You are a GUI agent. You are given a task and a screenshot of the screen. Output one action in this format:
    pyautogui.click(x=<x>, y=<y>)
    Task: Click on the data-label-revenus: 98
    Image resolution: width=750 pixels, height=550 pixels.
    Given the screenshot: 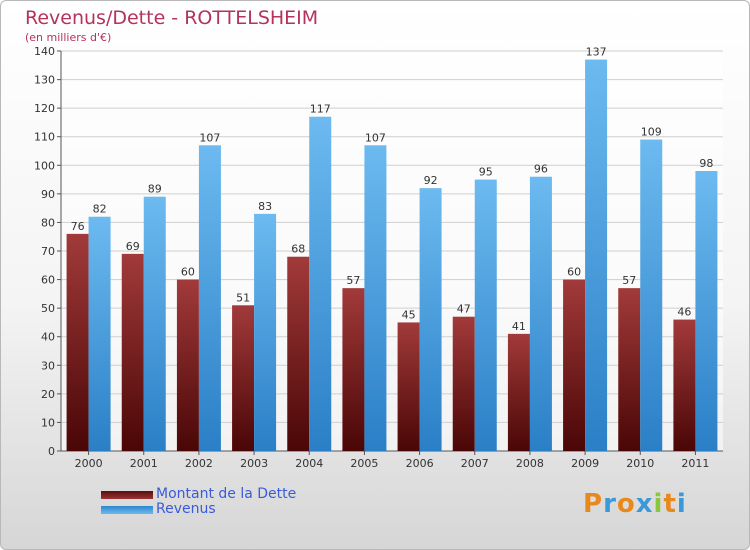 What is the action you would take?
    pyautogui.click(x=706, y=163)
    